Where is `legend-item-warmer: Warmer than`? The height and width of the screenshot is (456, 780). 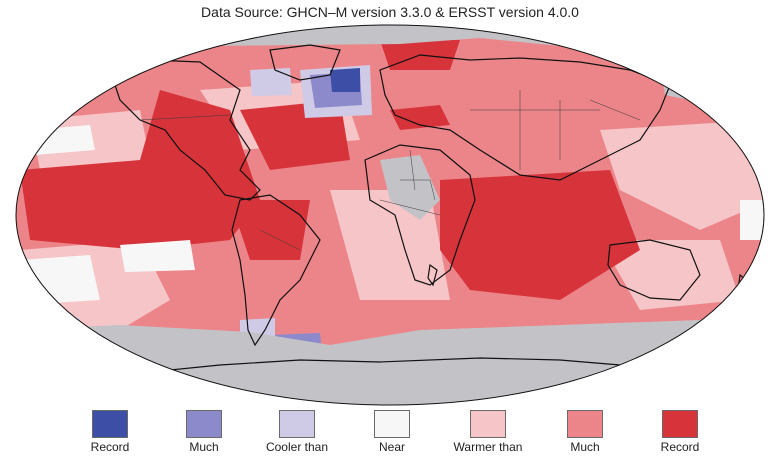
legend-item-warmer: Warmer than is located at coordinates (488, 432).